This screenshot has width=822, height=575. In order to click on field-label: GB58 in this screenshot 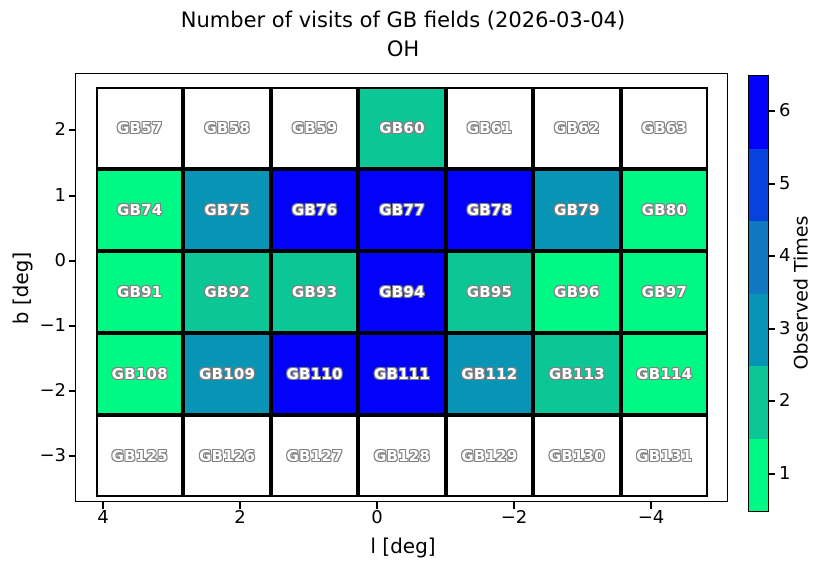, I will do `click(227, 128)`.